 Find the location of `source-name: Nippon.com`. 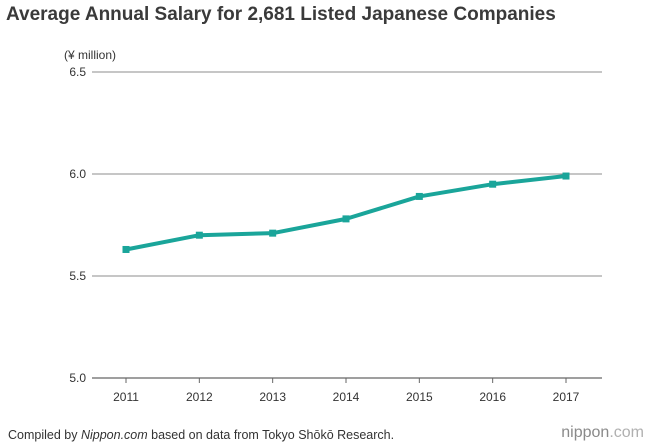

source-name: Nippon.com is located at coordinates (114, 435).